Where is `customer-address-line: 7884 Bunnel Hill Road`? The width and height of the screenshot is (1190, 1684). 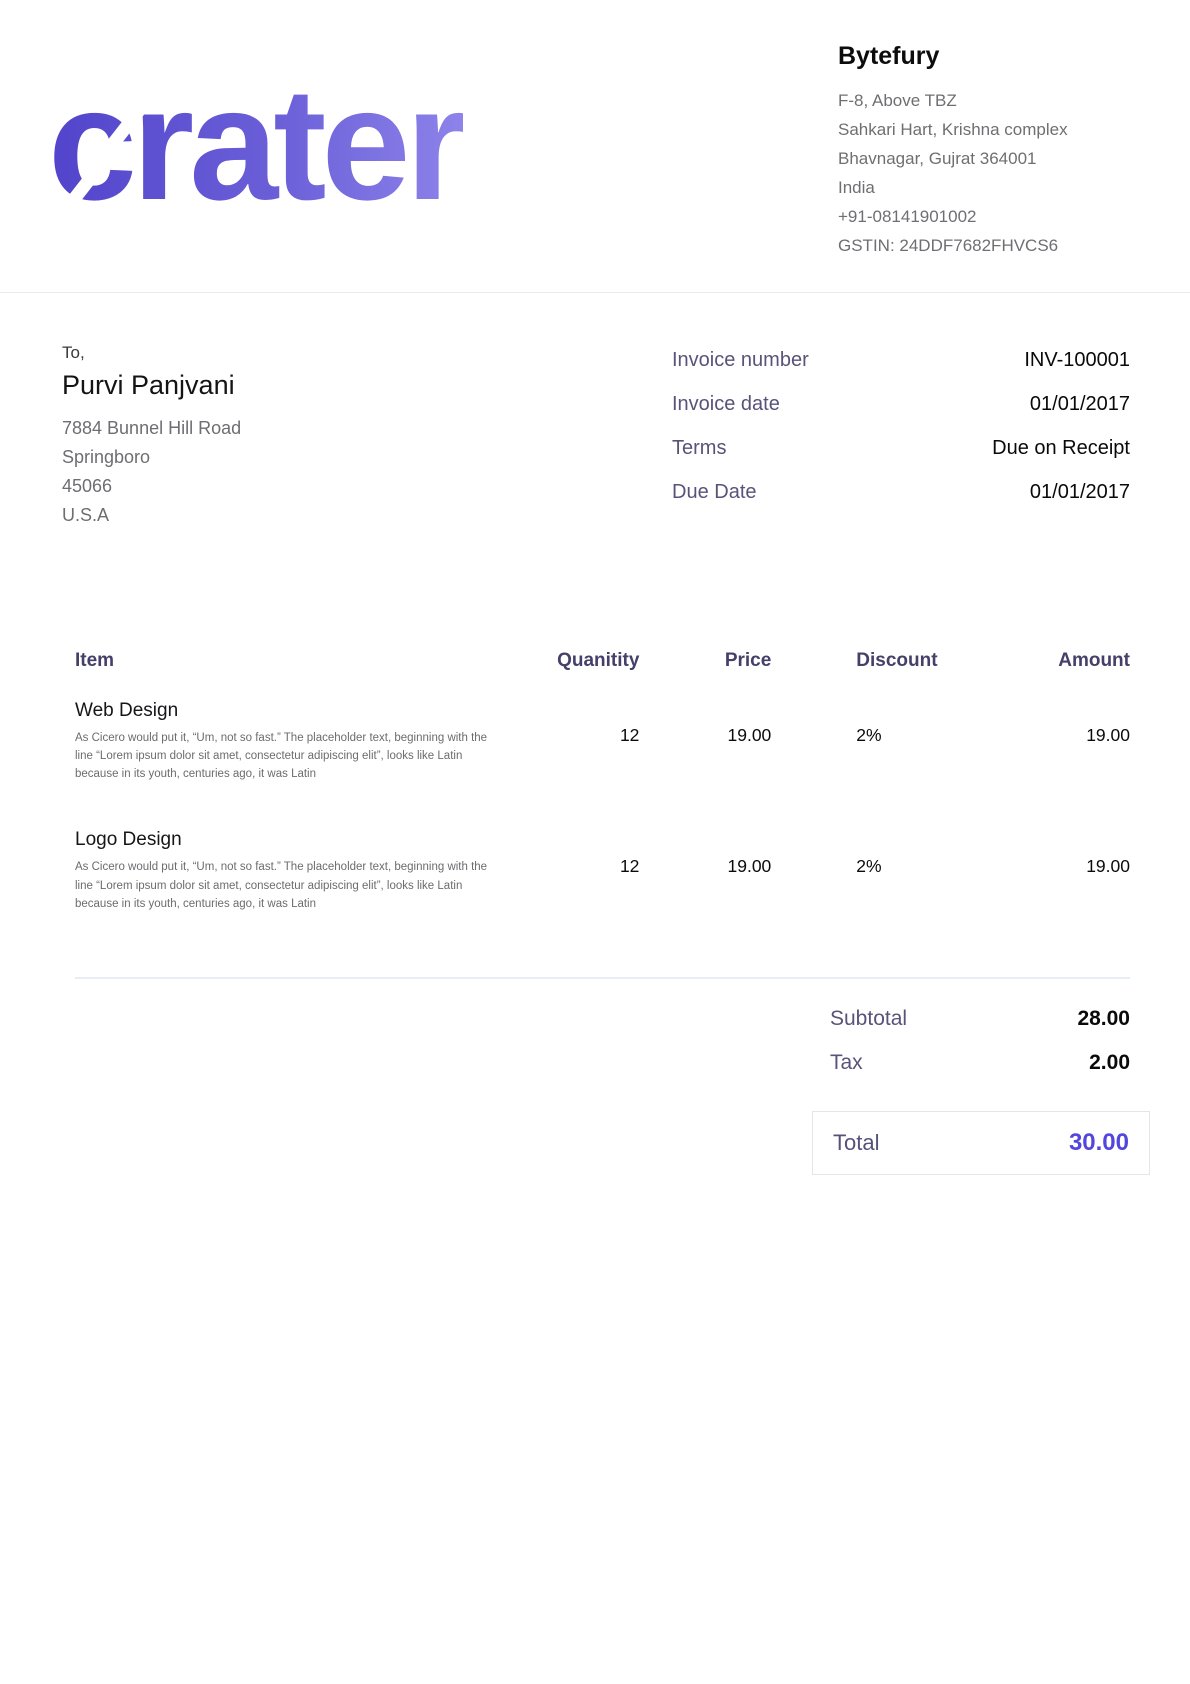 customer-address-line: 7884 Bunnel Hill Road is located at coordinates (152, 428).